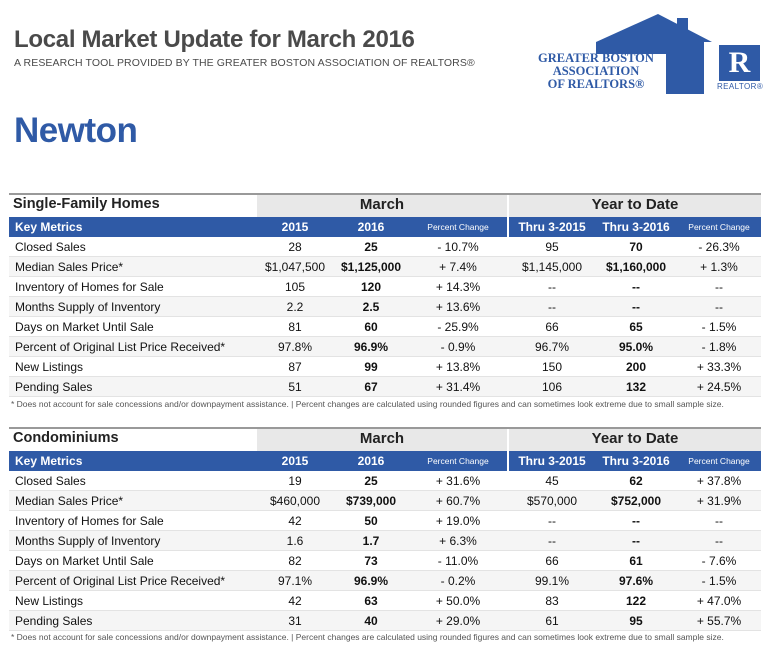 This screenshot has height=658, width=772. I want to click on table-row: New Listings 87 99 + 13.8% 150 200 + 33.3%, so click(385, 367).